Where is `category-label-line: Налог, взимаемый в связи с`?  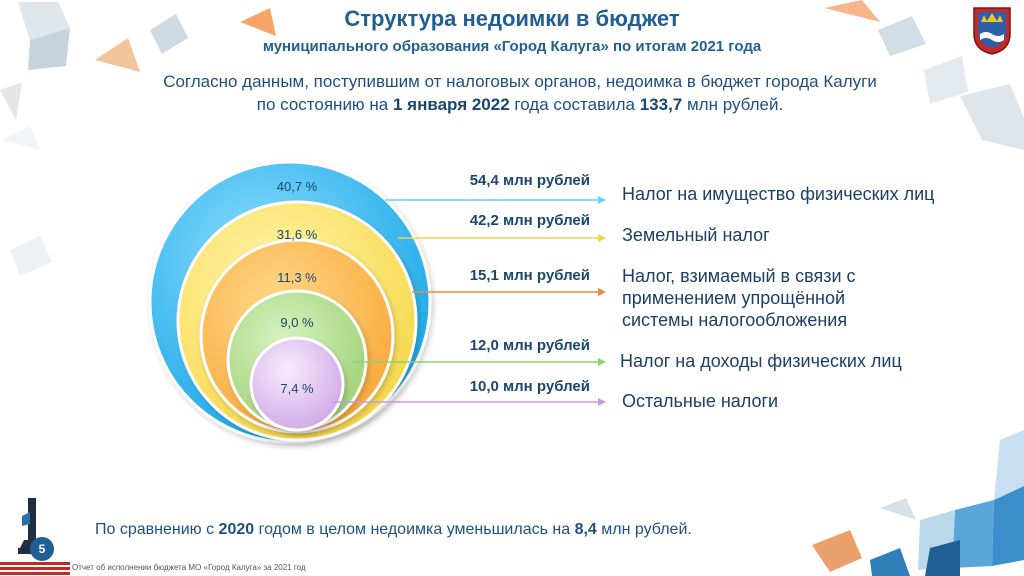
category-label-line: Налог, взимаемый в связи с is located at coordinates (739, 276).